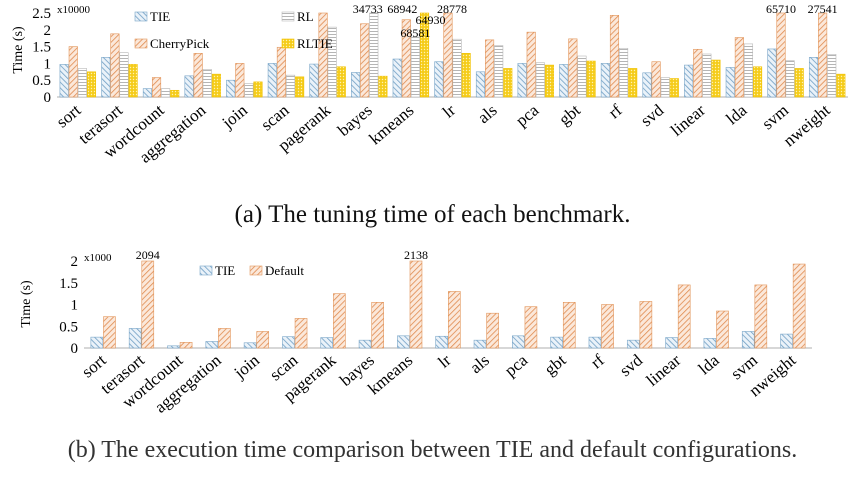 This screenshot has width=865, height=479. I want to click on category-label-svd: svd, so click(652, 115).